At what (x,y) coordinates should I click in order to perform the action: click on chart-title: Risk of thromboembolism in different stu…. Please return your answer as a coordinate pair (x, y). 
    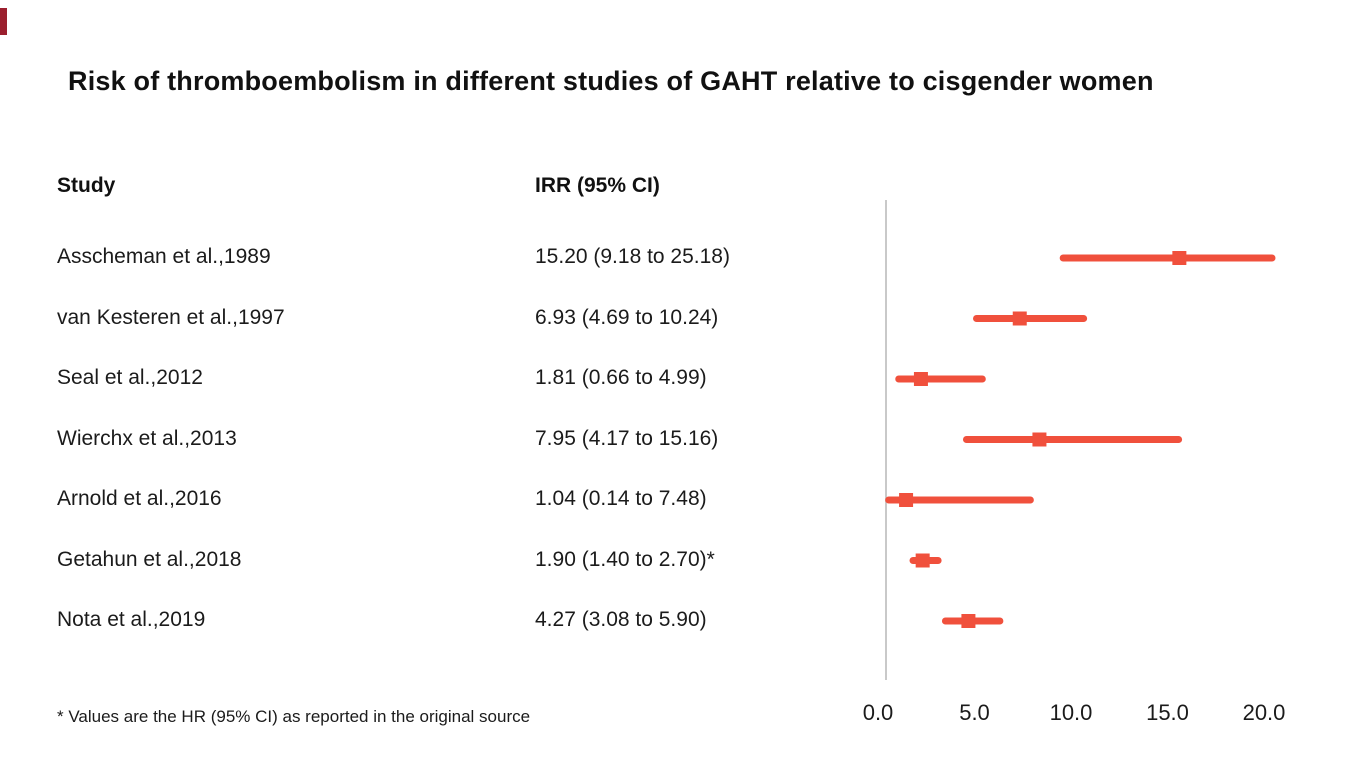
    Looking at the image, I should click on (611, 81).